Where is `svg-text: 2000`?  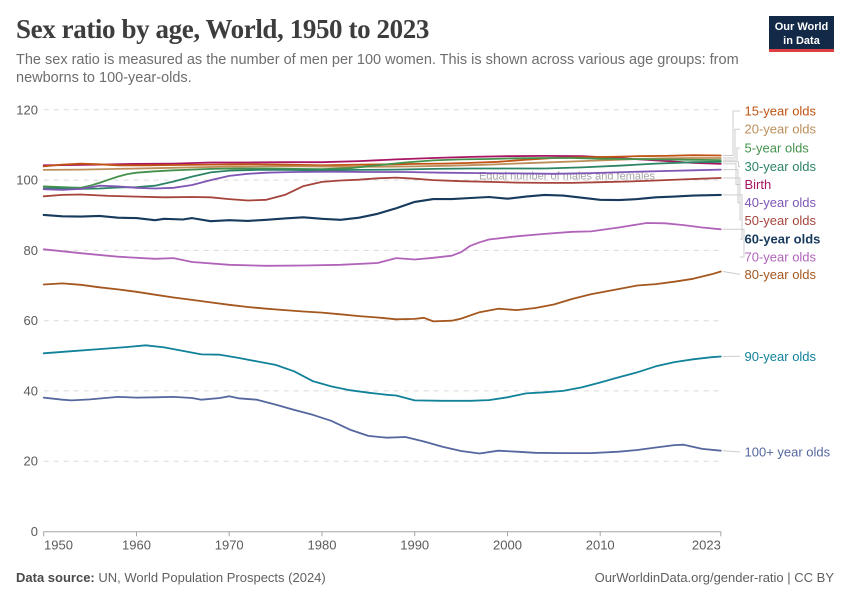
svg-text: 2000 is located at coordinates (507, 545).